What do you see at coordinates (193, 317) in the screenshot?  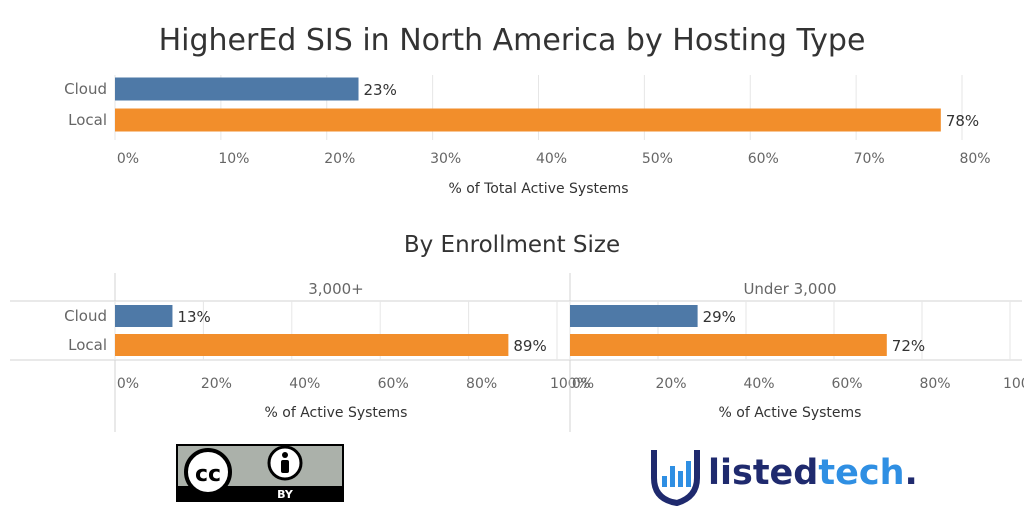 I see `data-label-cloud: 13%` at bounding box center [193, 317].